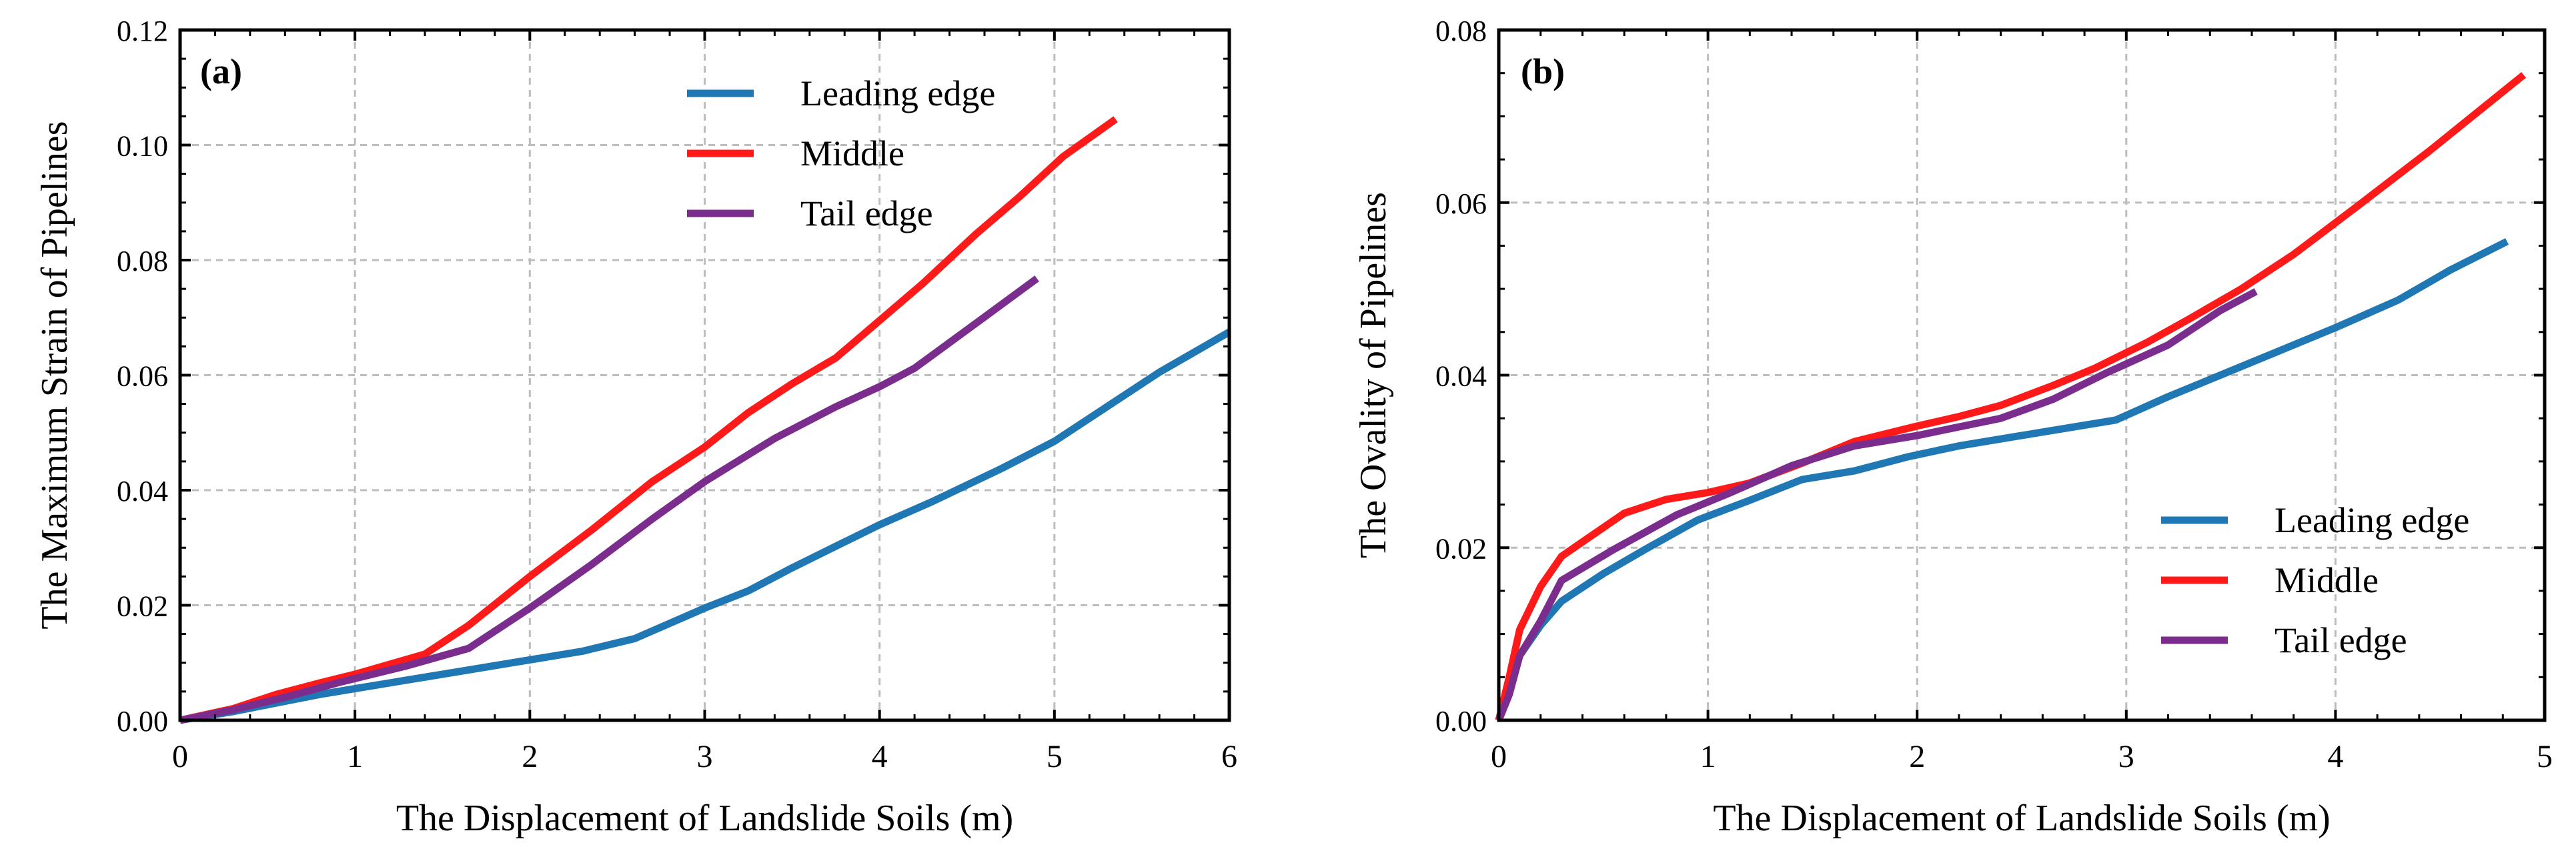 Image resolution: width=2576 pixels, height=859 pixels. Describe the element at coordinates (142, 146) in the screenshot. I see `y-tick-label: 0.10` at that location.